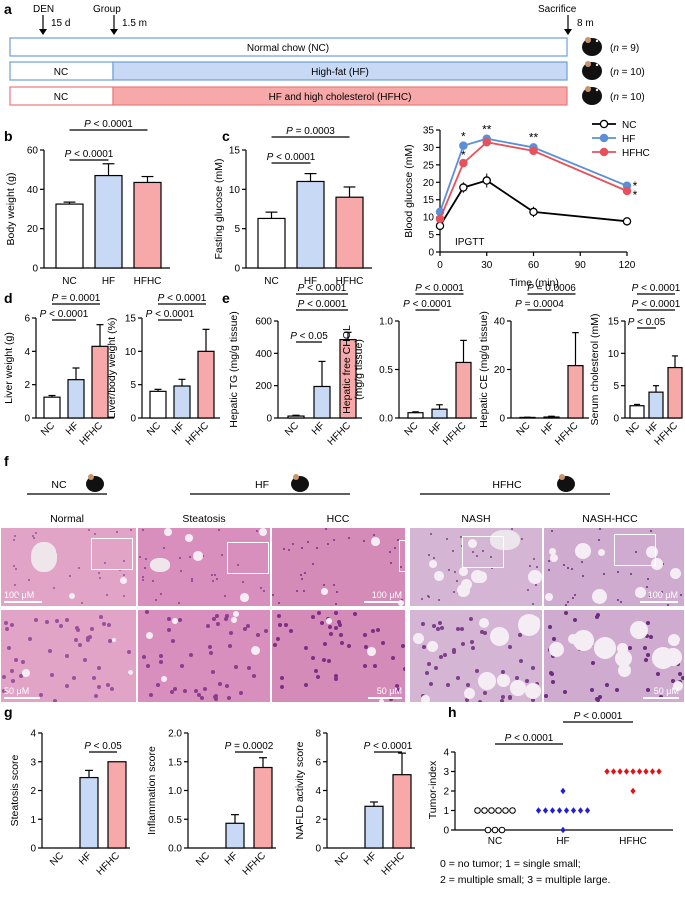 The height and width of the screenshot is (908, 685). What do you see at coordinates (409, 190) in the screenshot?
I see `y-axis-label: Blood glucose (mM)` at bounding box center [409, 190].